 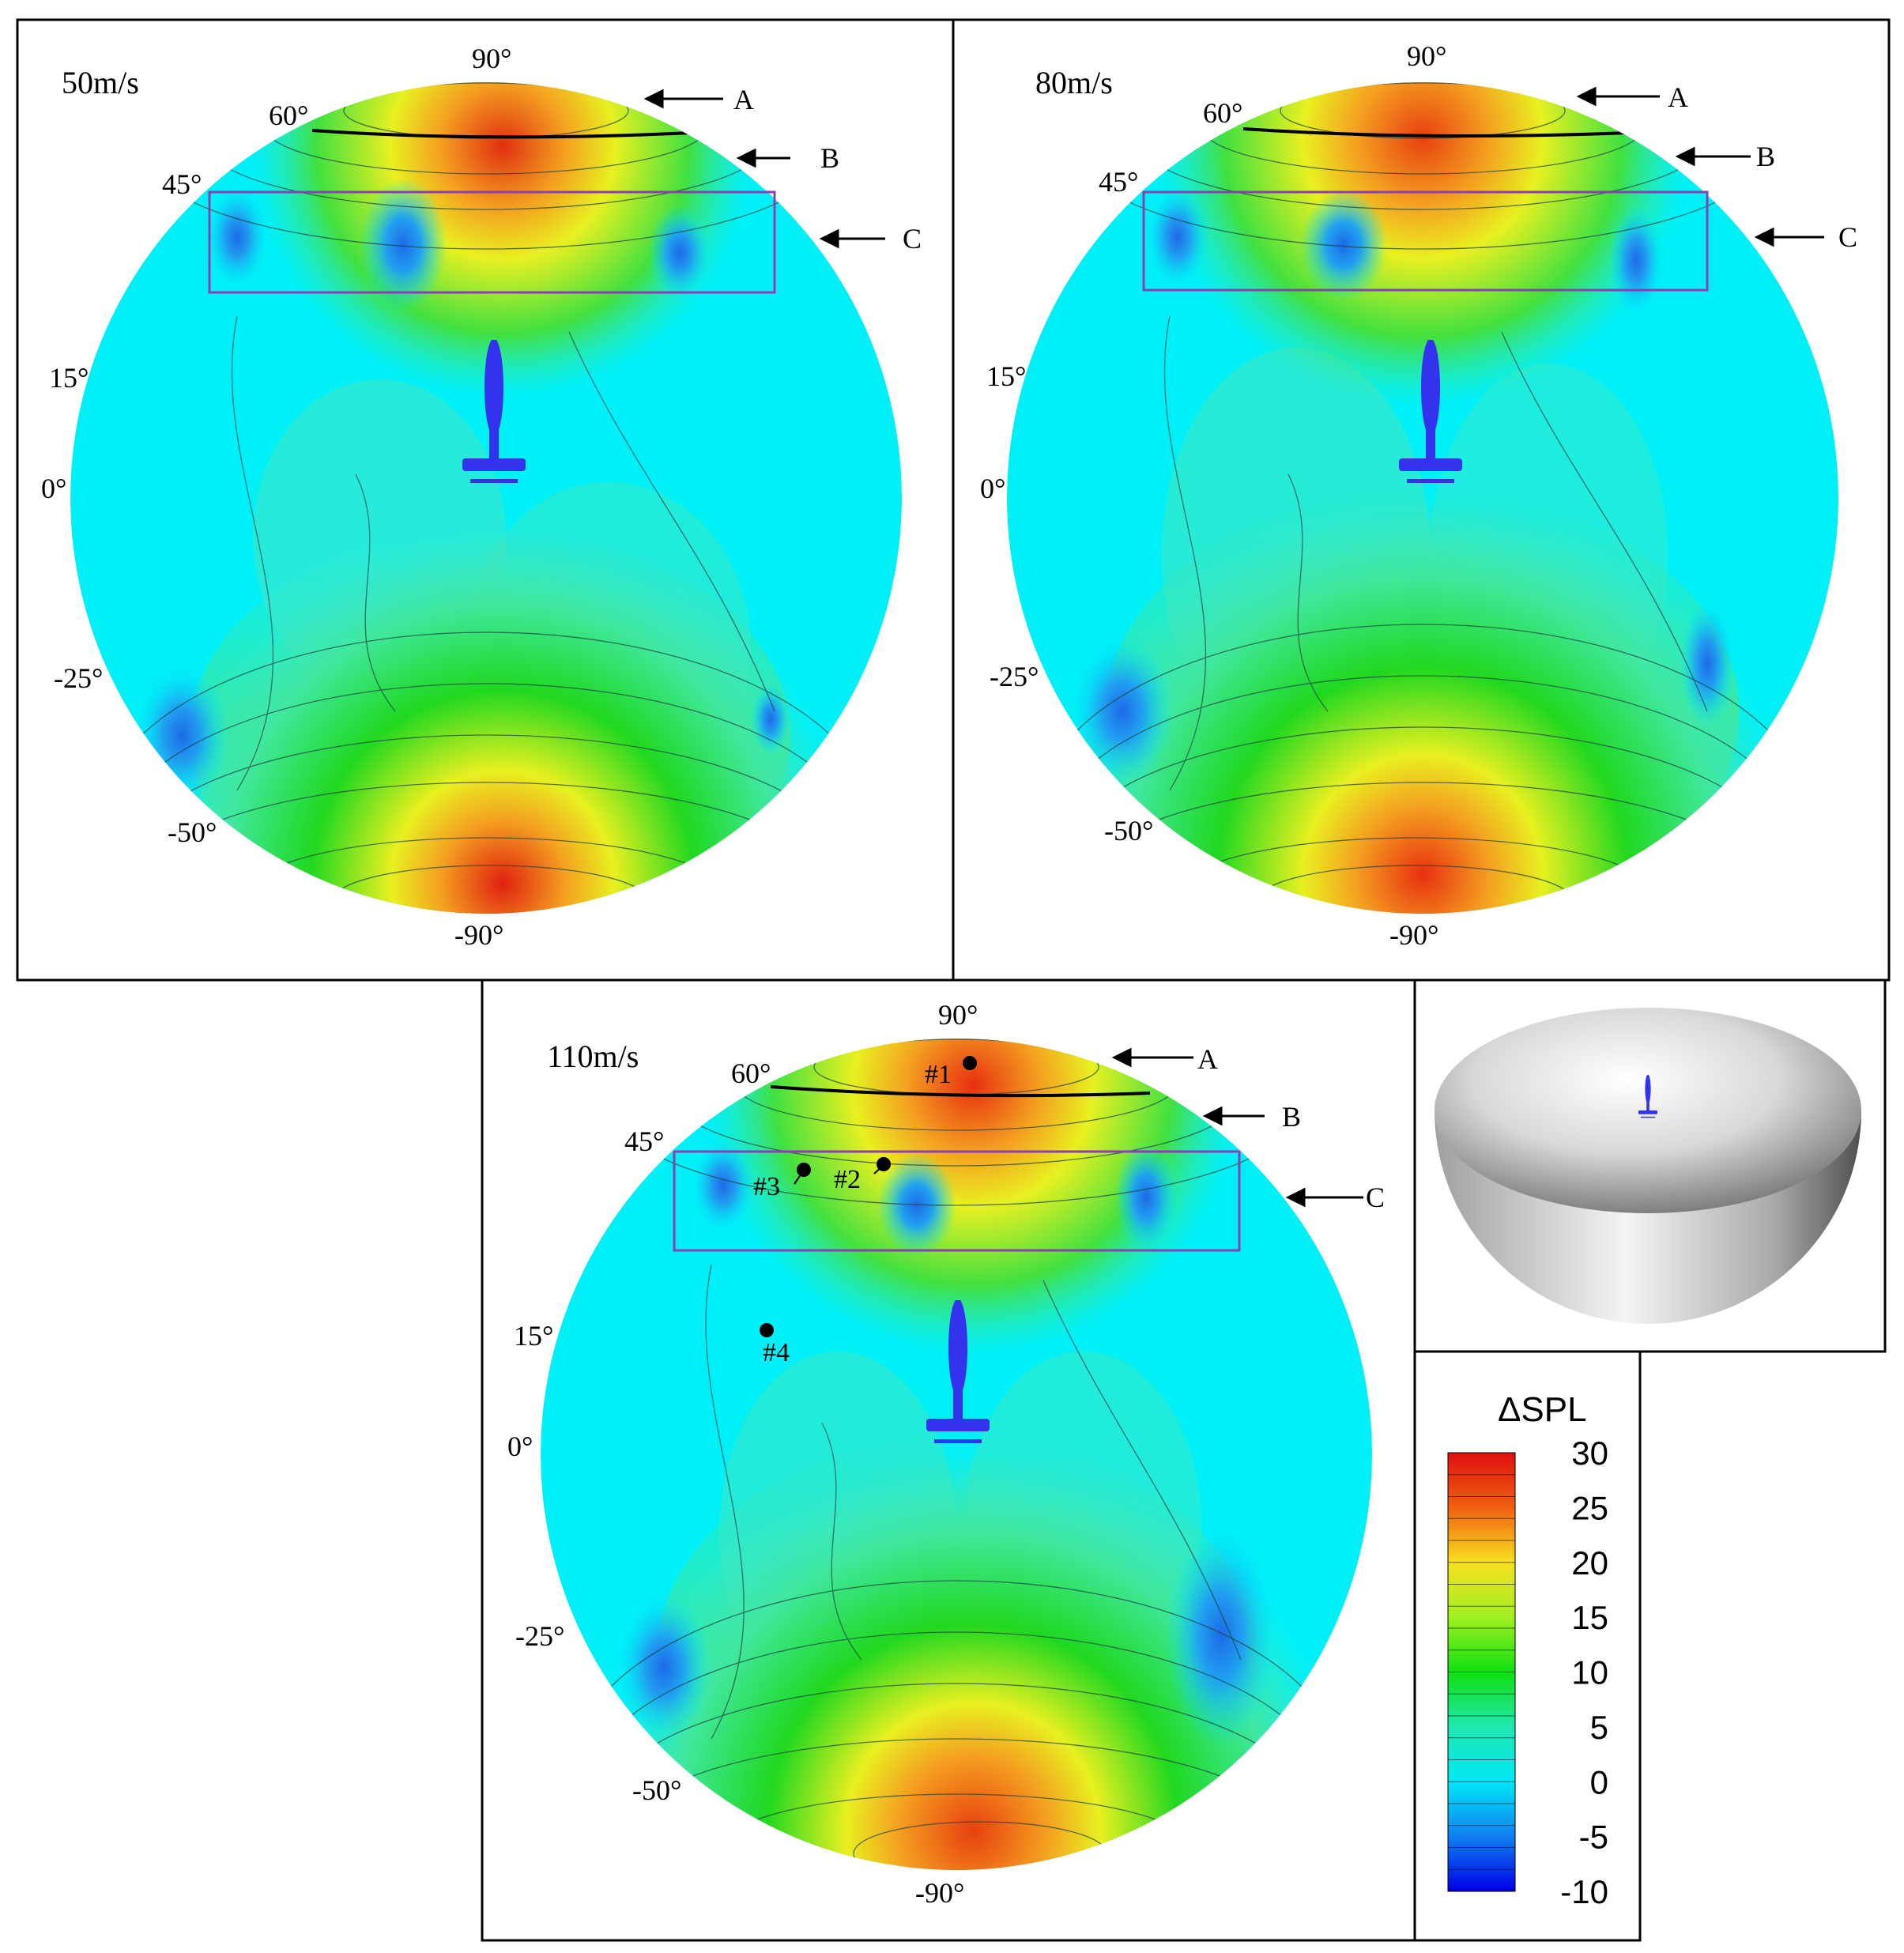 What do you see at coordinates (1593, 1837) in the screenshot?
I see `legend-tick-label: -5` at bounding box center [1593, 1837].